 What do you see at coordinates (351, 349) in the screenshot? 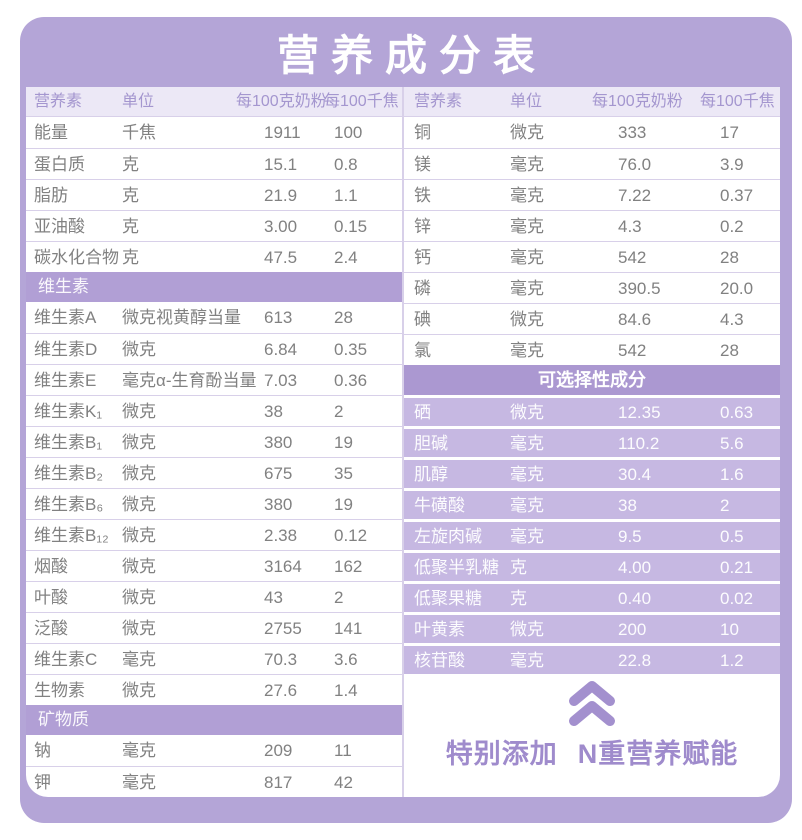
I see `value-per-100kj: 0.35` at bounding box center [351, 349].